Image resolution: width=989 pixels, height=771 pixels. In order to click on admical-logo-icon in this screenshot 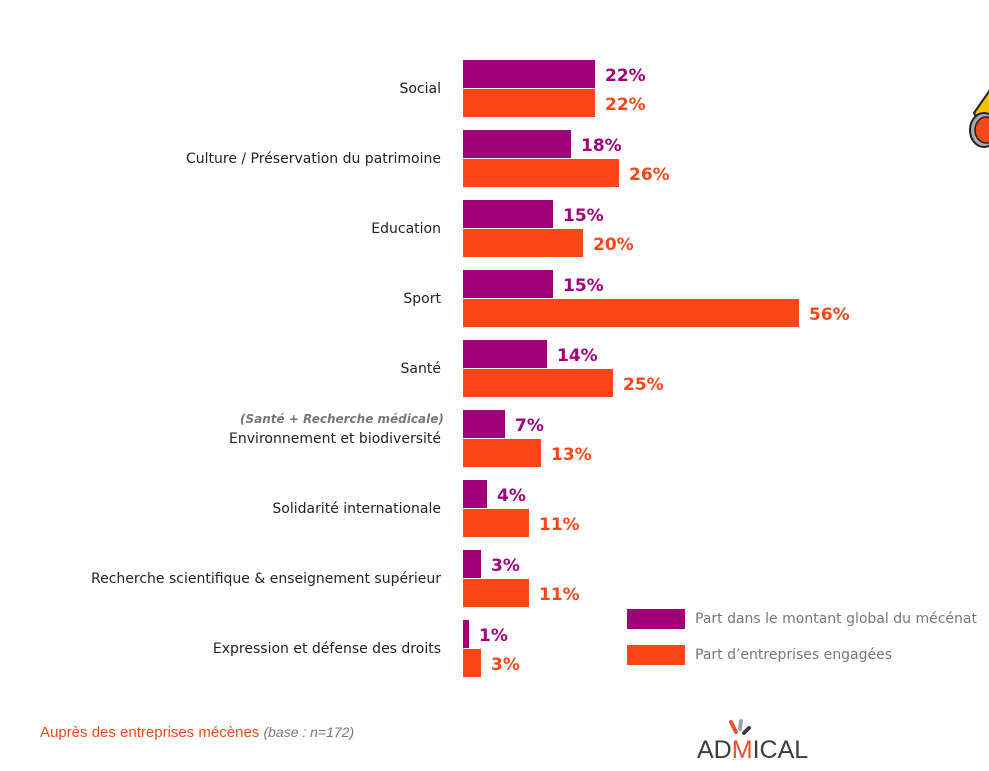, I will do `click(740, 727)`.